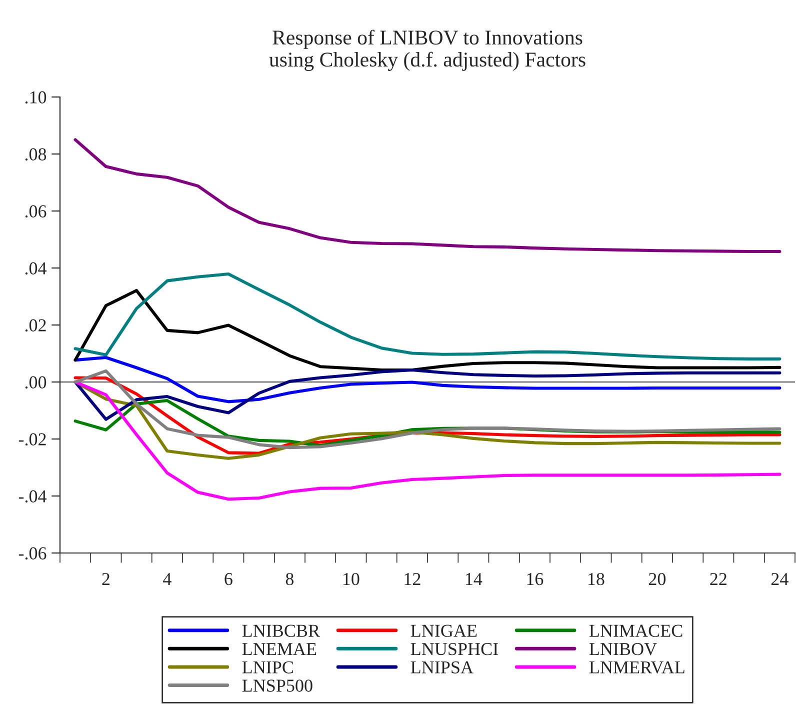 The image size is (803, 726). I want to click on y-tick-label: .00, so click(35, 382).